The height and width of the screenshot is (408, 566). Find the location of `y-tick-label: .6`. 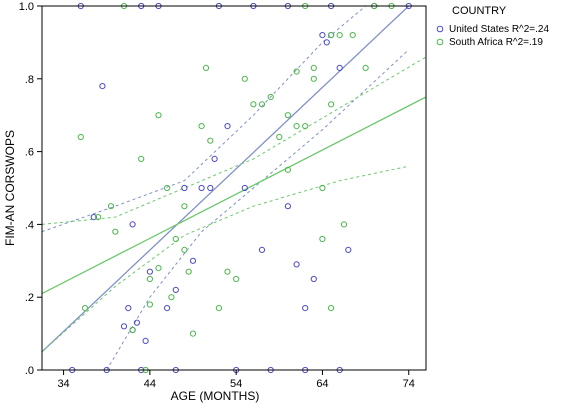

y-tick-label: .6 is located at coordinates (29, 153).